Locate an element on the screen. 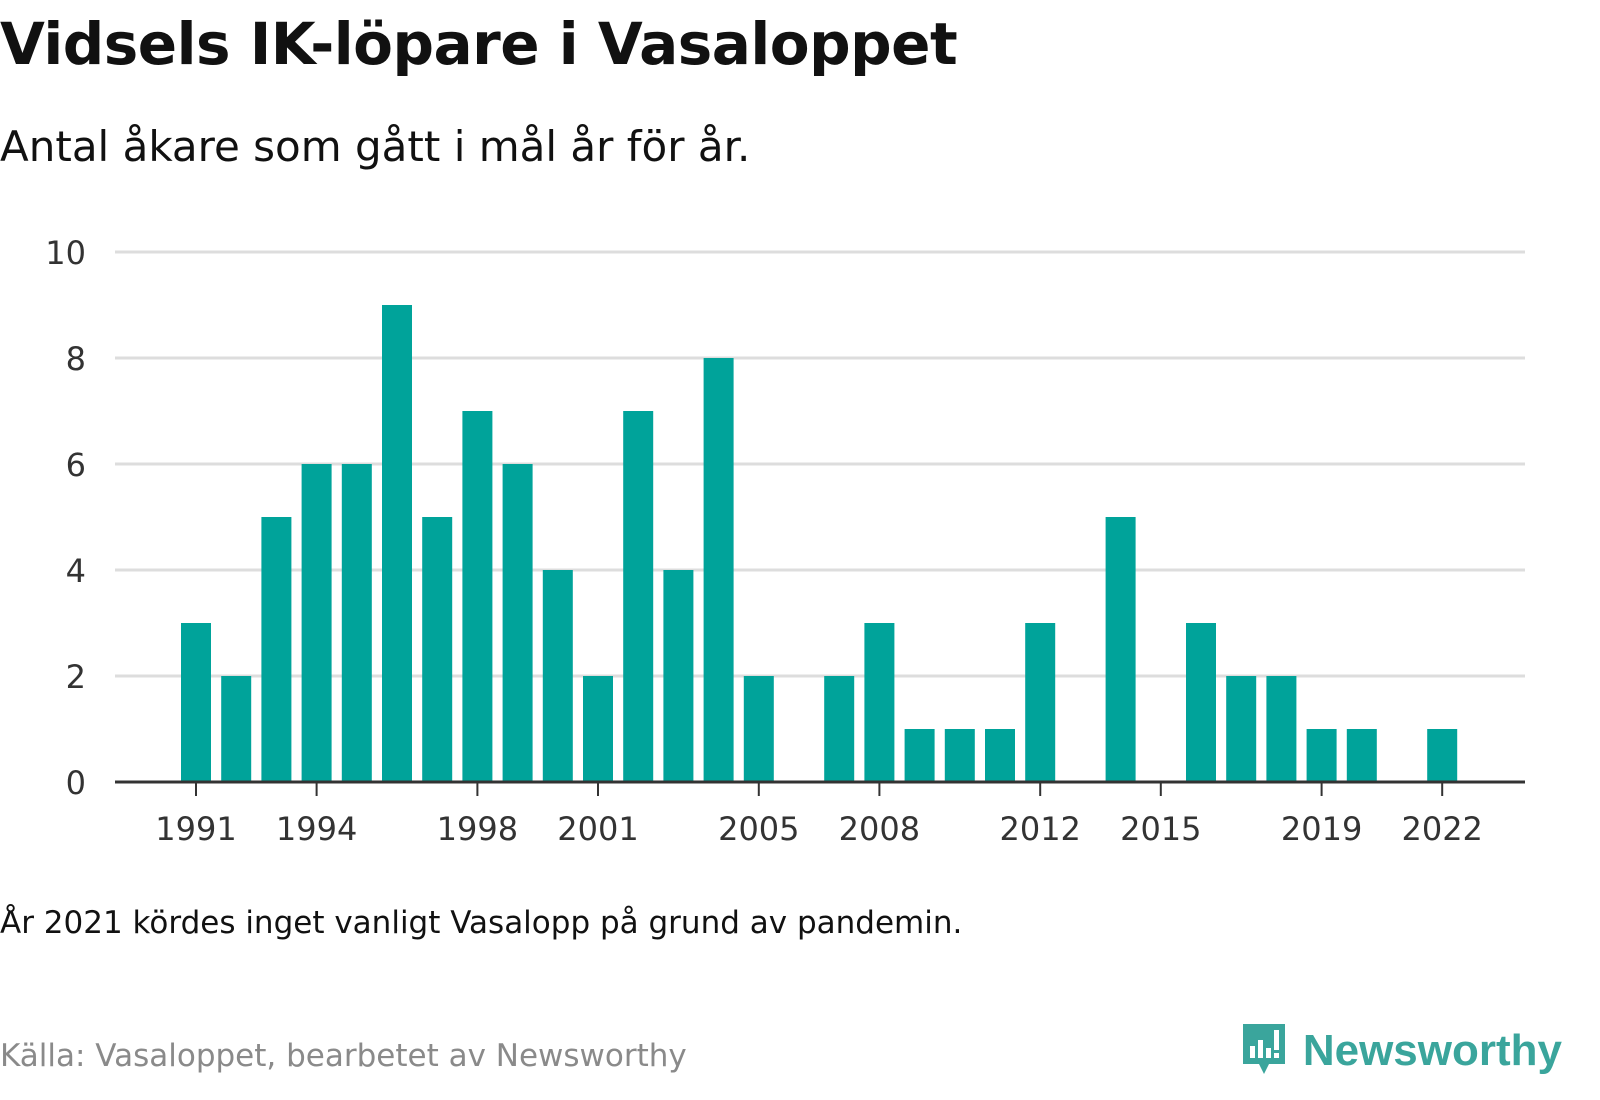 This screenshot has width=1600, height=1100. bar-2001 is located at coordinates (598, 729).